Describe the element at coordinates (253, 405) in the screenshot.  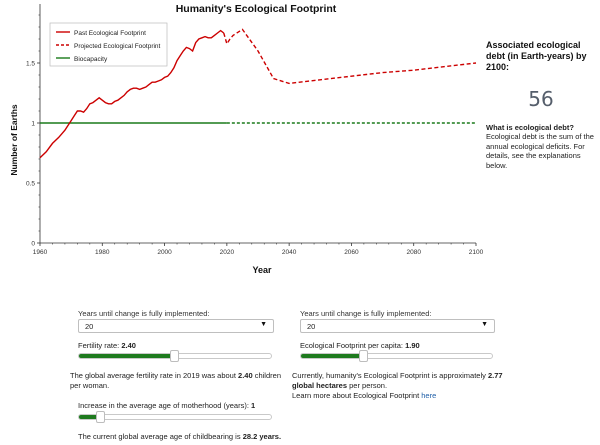
I see `motherhood-value: 1` at that location.